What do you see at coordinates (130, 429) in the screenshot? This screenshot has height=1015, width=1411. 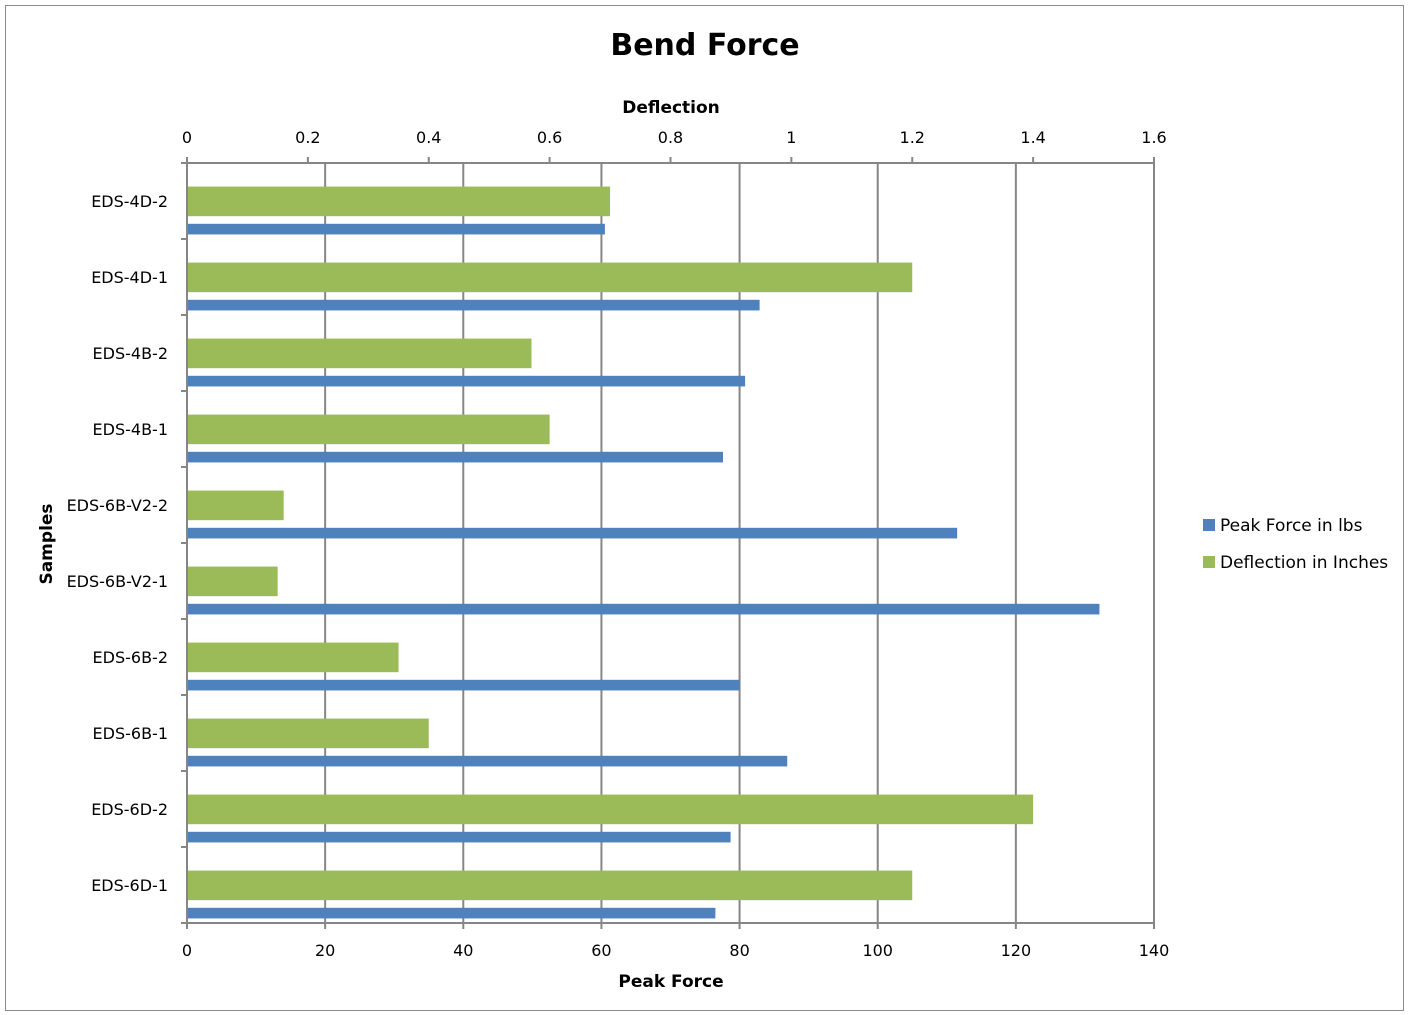 I see `category-label: EDS-4B-1` at bounding box center [130, 429].